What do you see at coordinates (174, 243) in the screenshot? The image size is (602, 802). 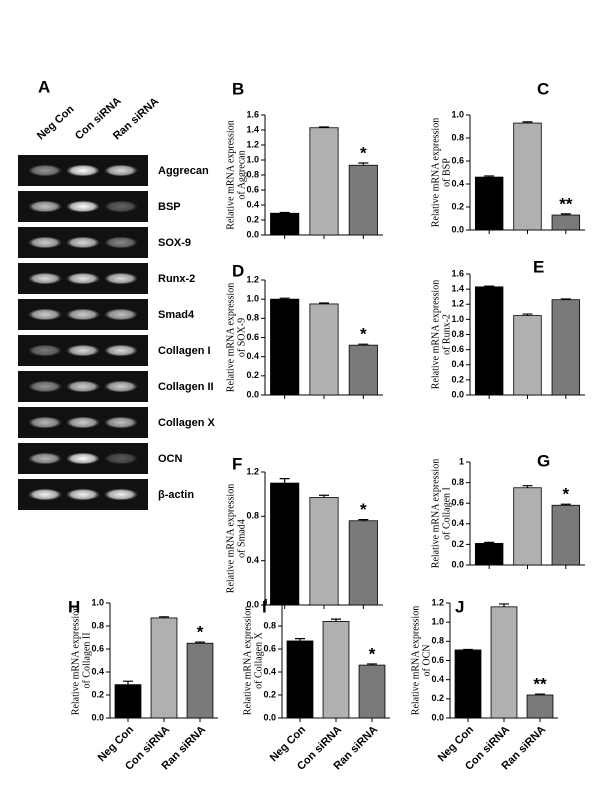 I see `gene-label: SOX-9` at bounding box center [174, 243].